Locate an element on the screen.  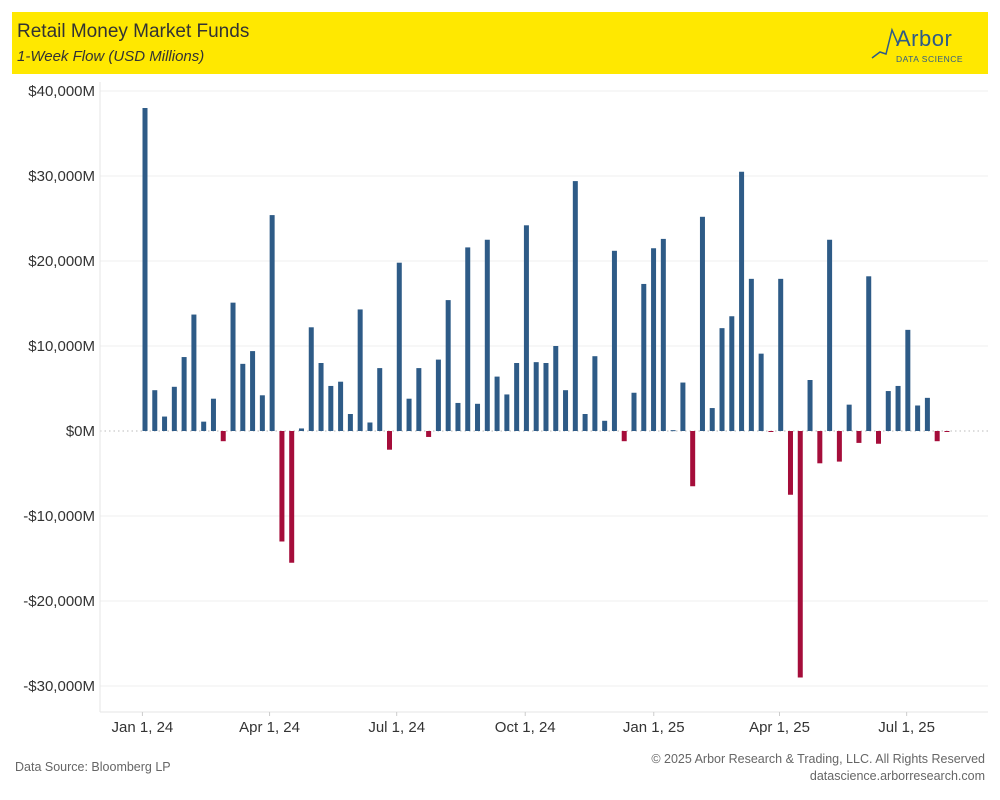
logo-line-icon is located at coordinates (885, 43).